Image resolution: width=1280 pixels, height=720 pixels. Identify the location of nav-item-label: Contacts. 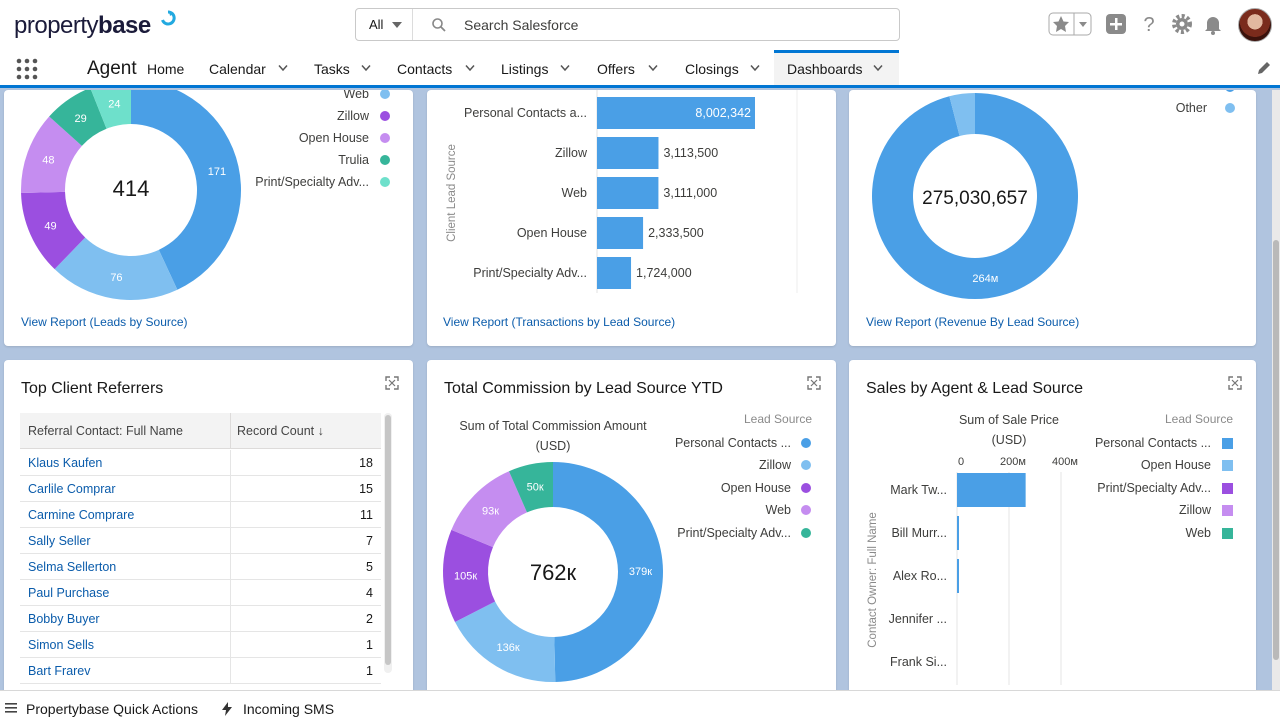
(425, 69).